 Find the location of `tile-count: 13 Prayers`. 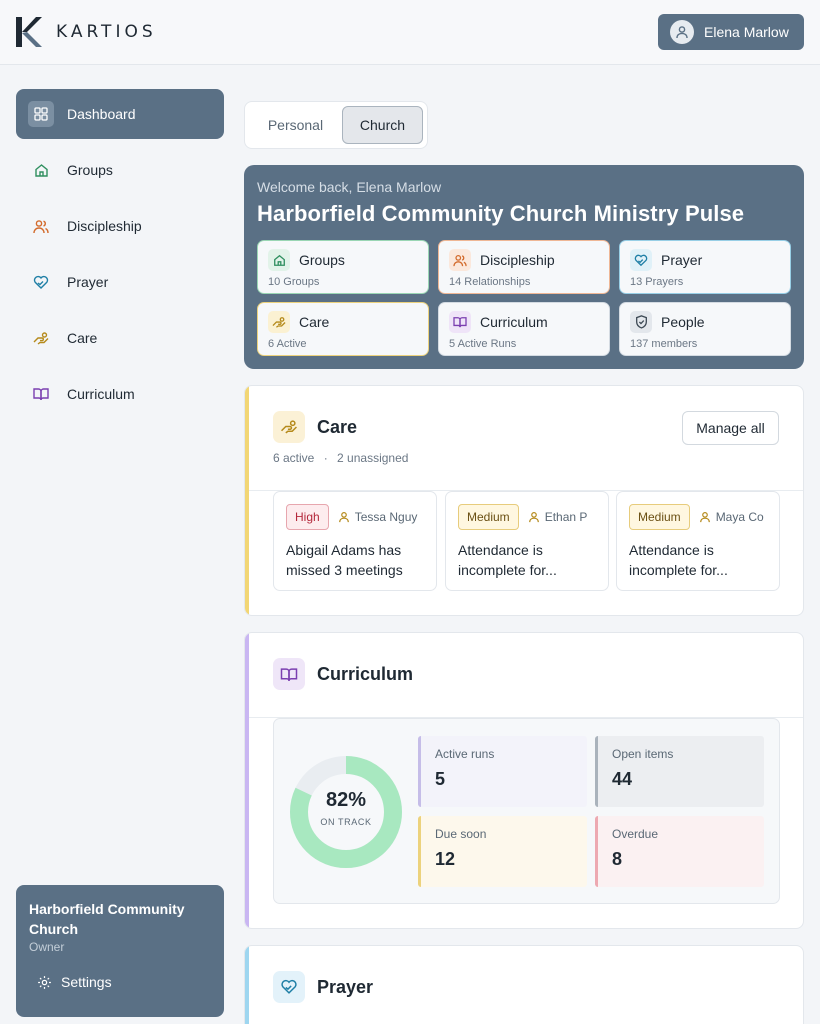

tile-count: 13 Prayers is located at coordinates (657, 282).